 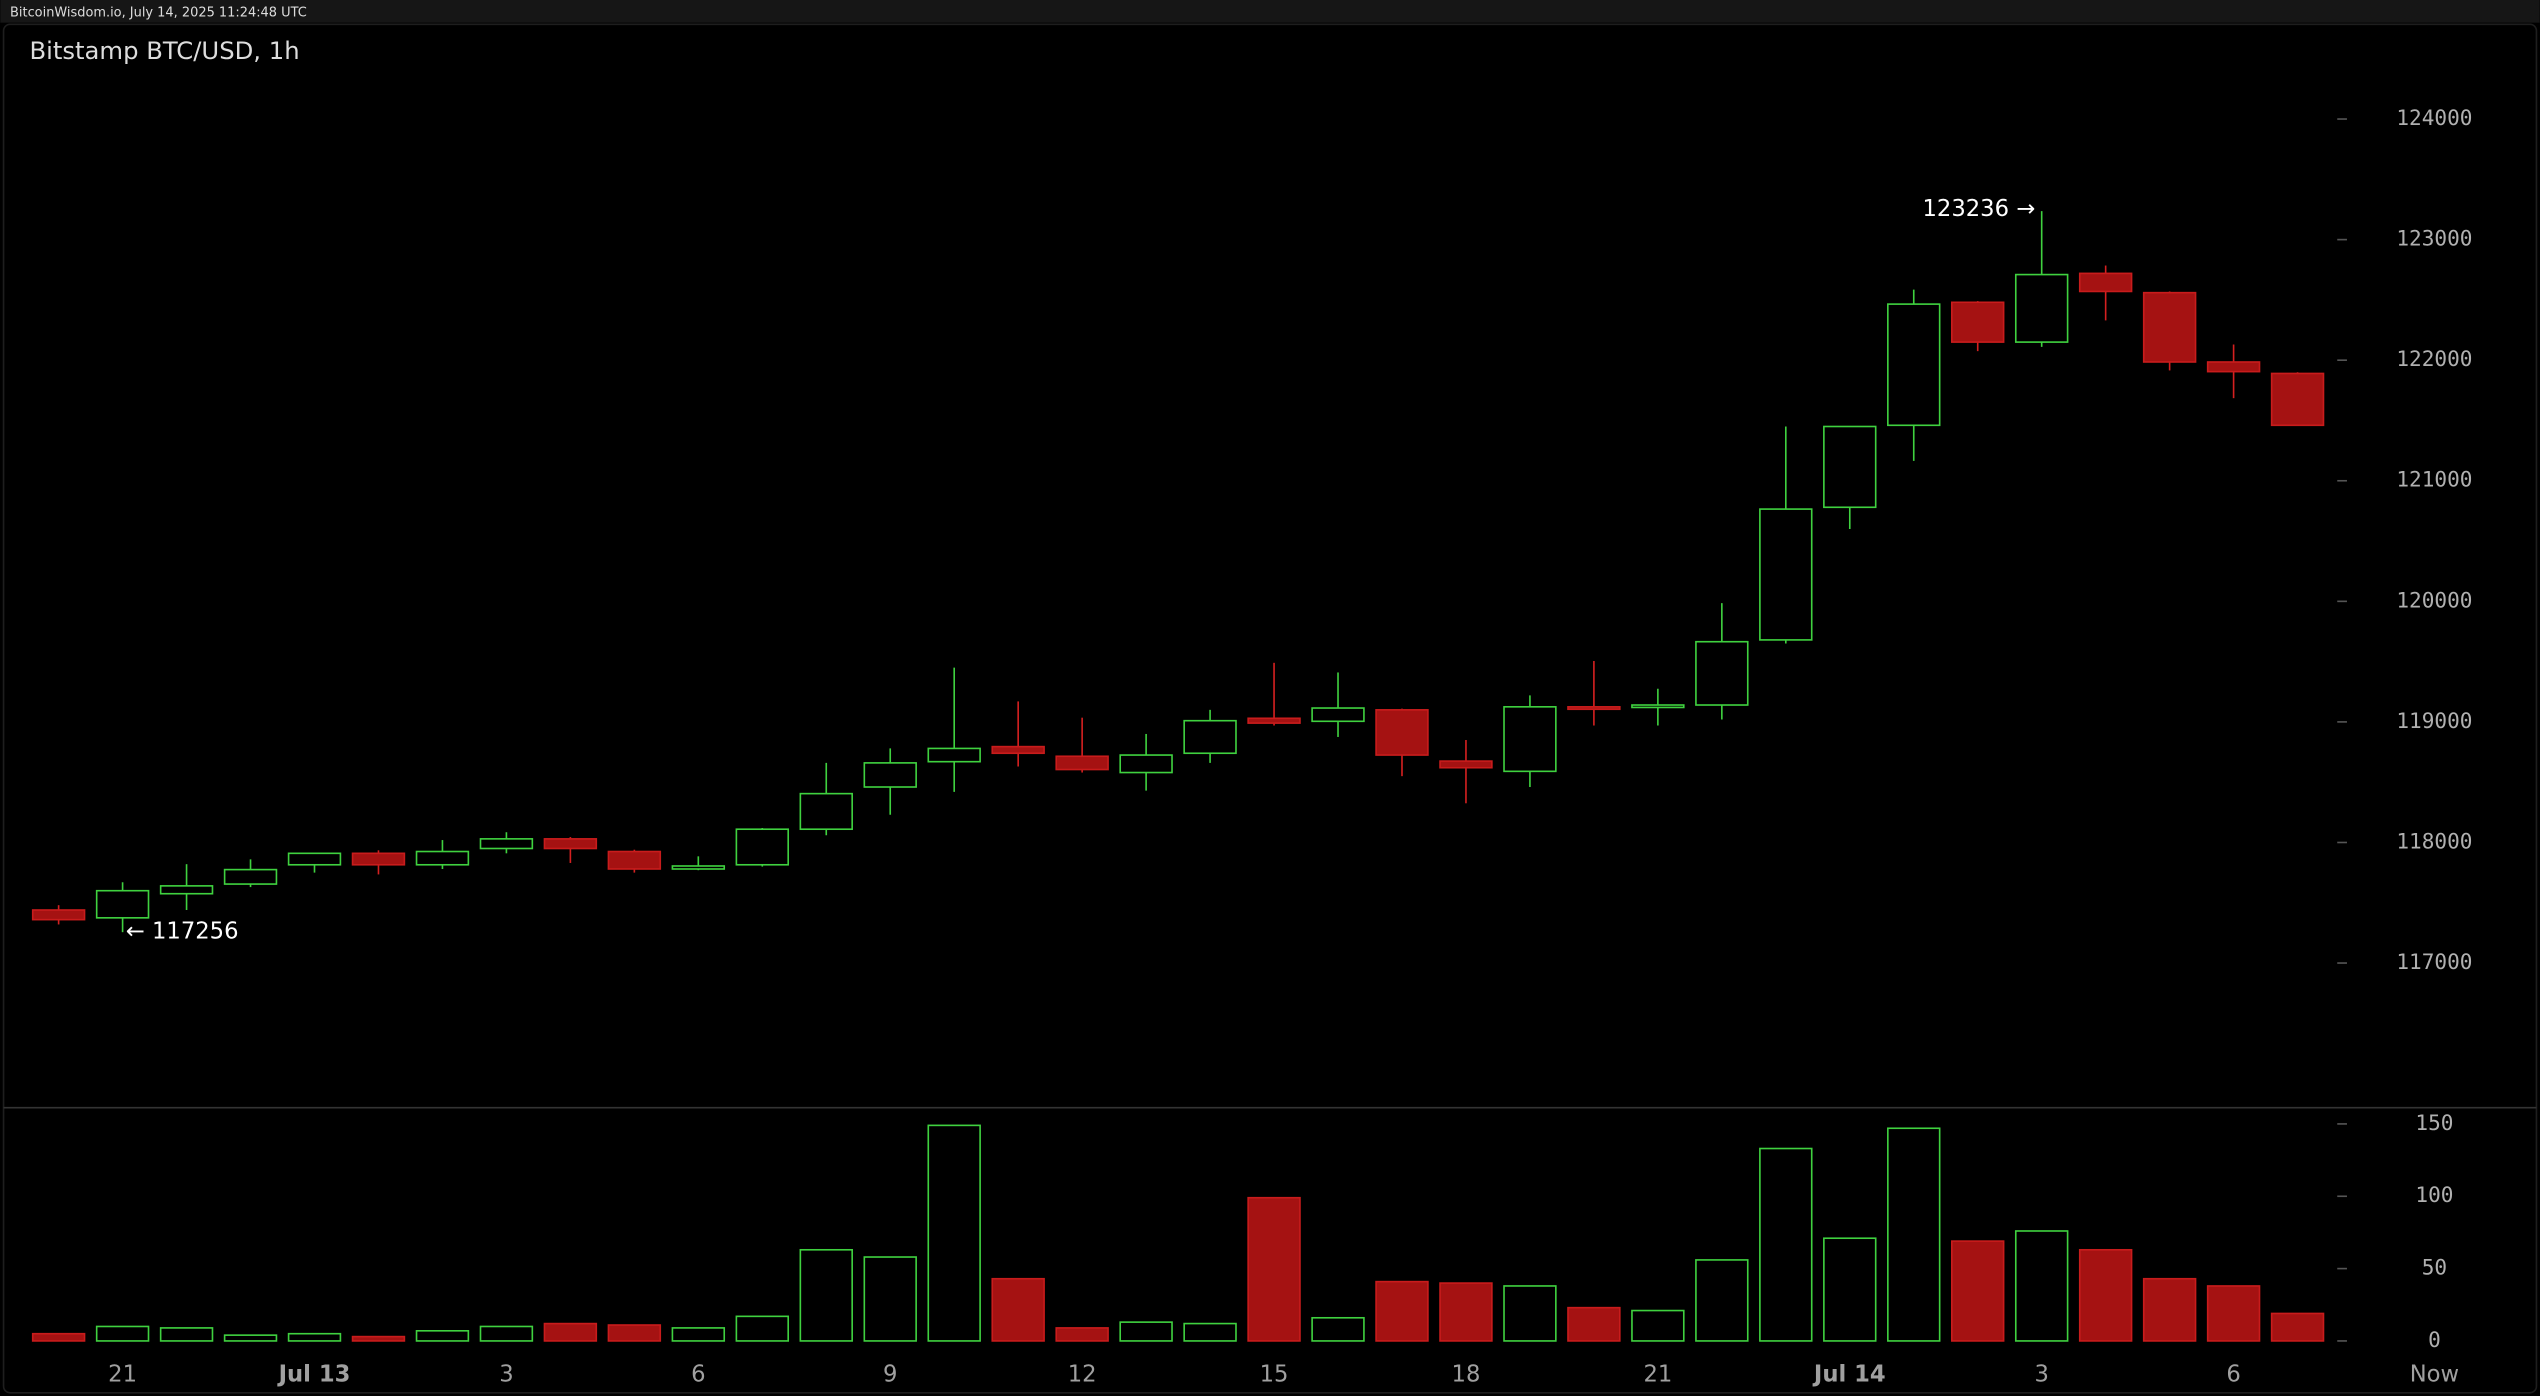 What do you see at coordinates (2434, 1194) in the screenshot?
I see `volume-tick-label: 100` at bounding box center [2434, 1194].